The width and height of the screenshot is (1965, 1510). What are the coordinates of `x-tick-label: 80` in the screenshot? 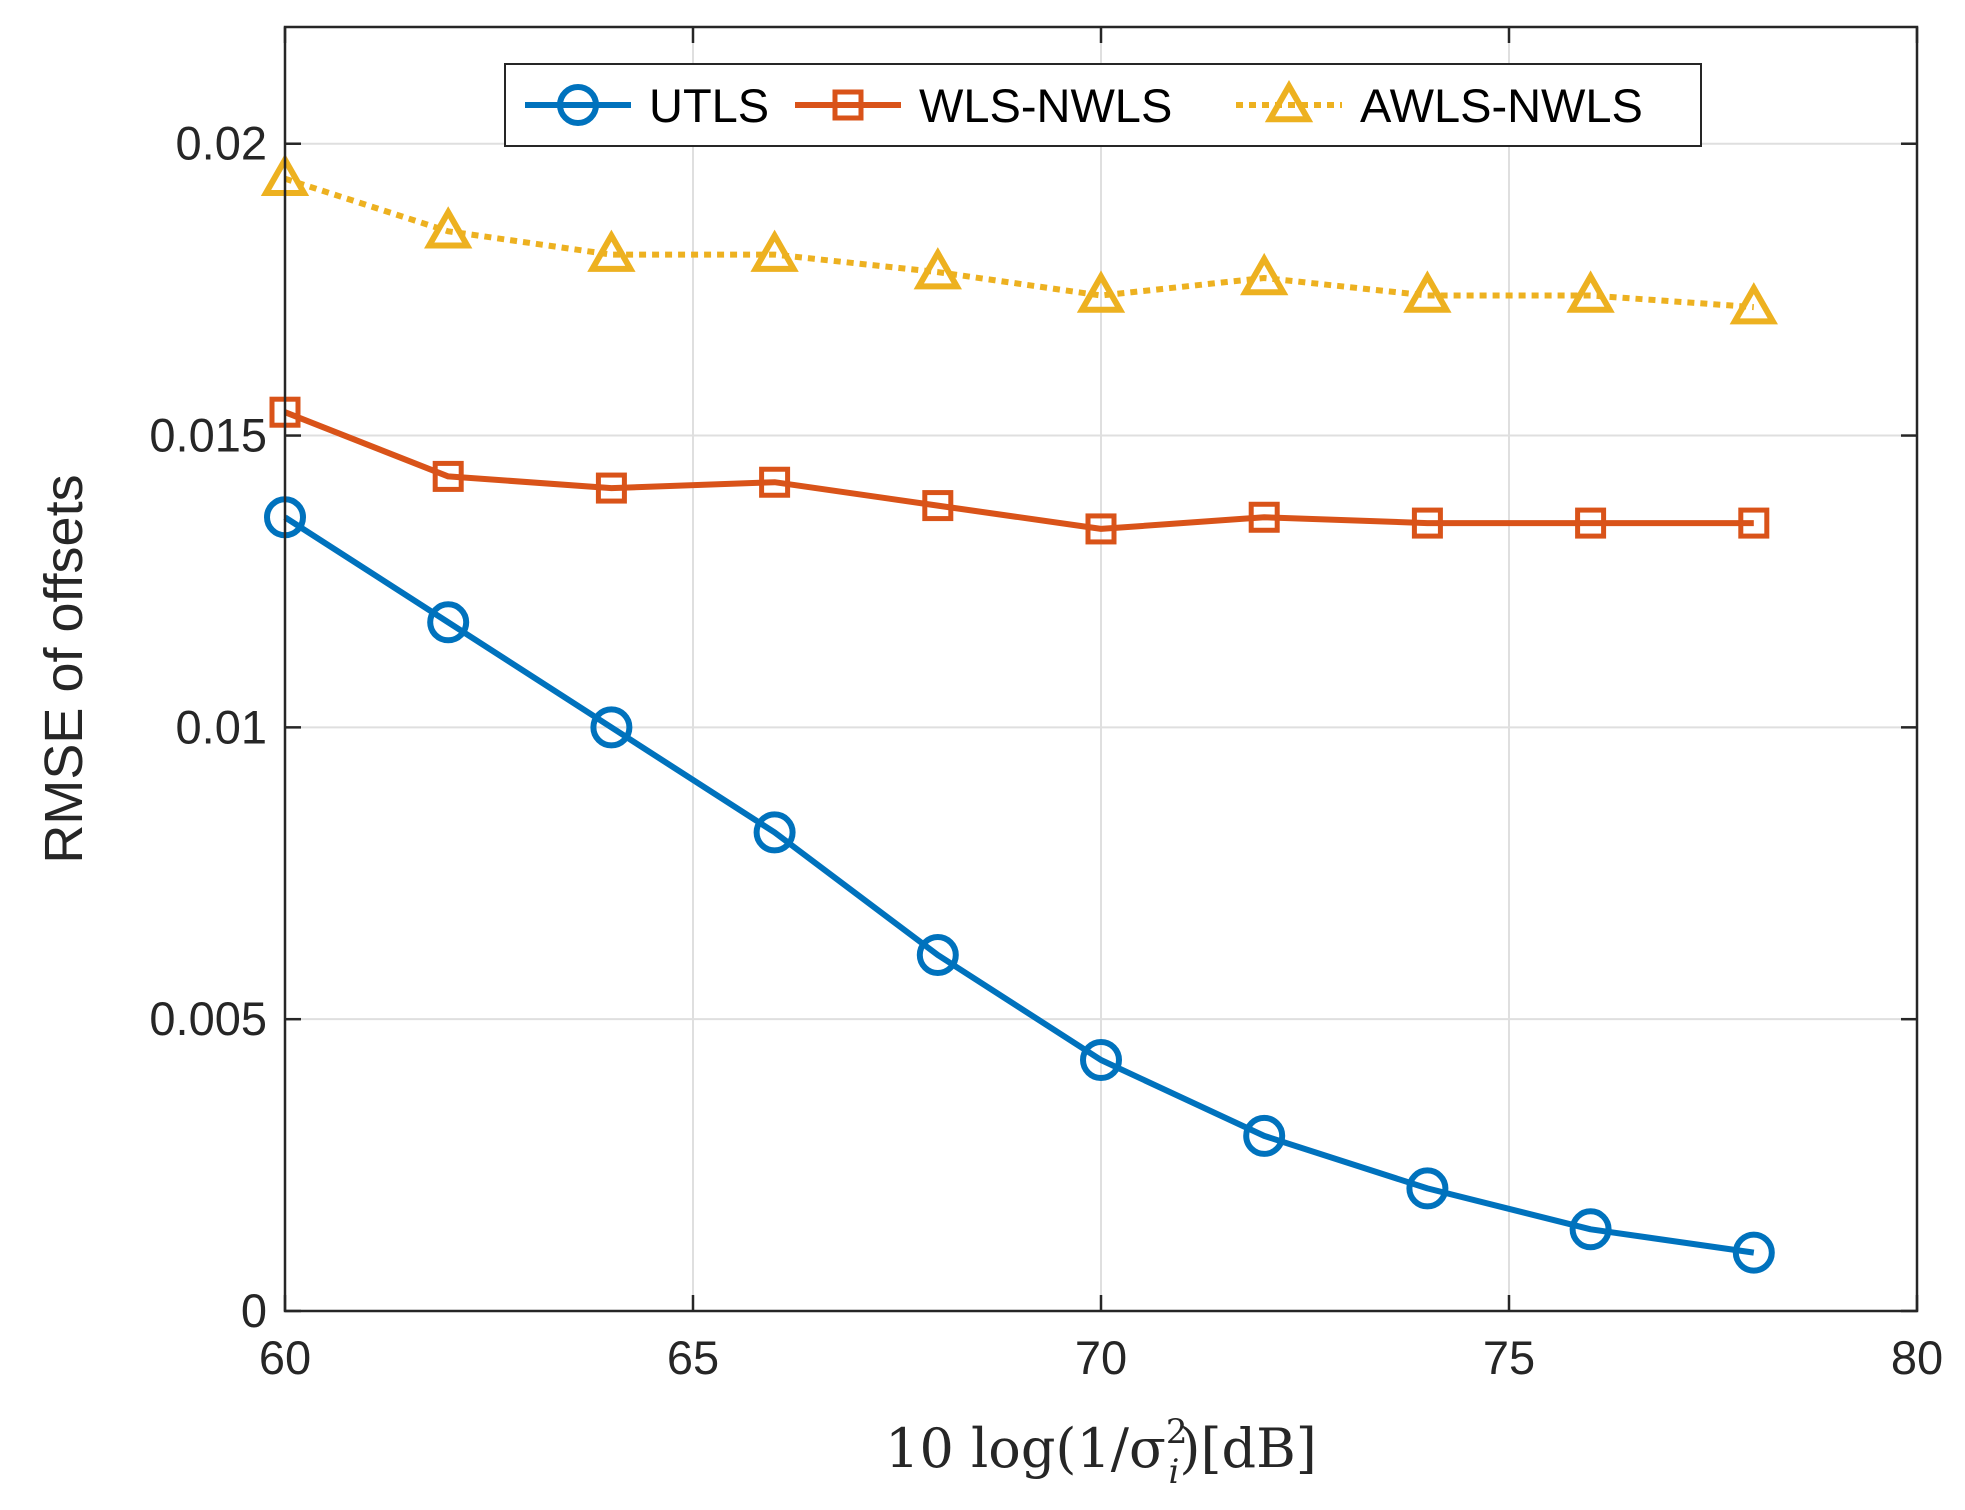 It's located at (1917, 1357).